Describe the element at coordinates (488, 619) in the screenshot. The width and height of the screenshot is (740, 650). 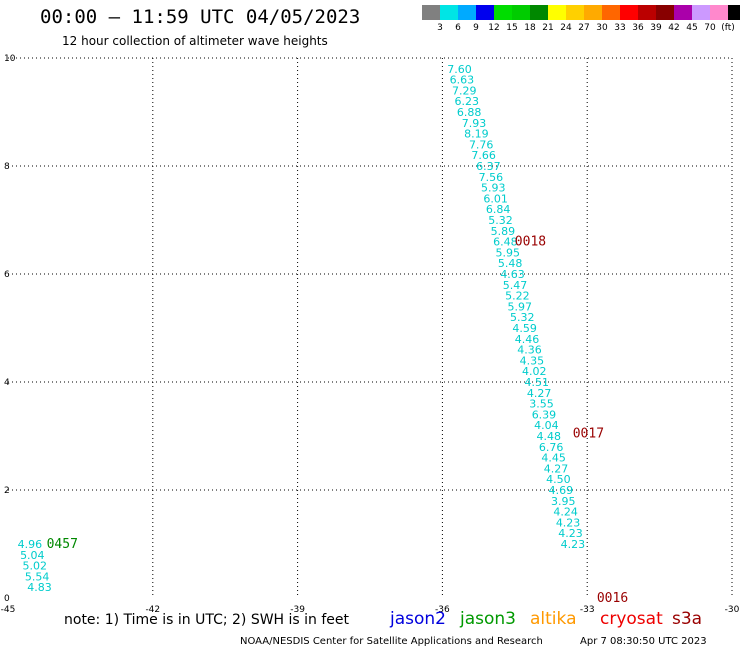
I see `satellite-label-jason3: jason3` at that location.